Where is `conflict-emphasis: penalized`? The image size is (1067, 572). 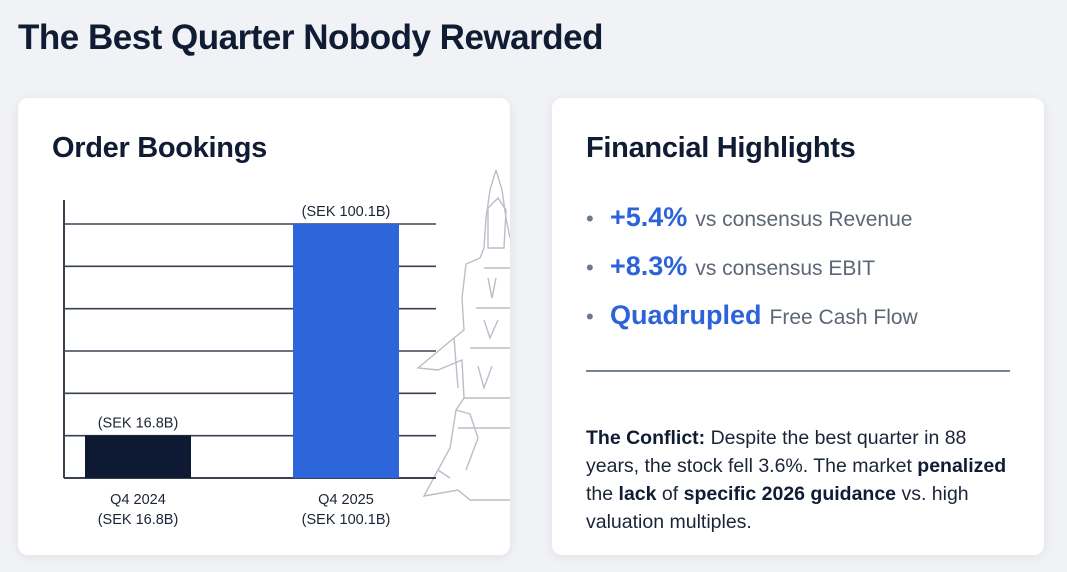
conflict-emphasis: penalized is located at coordinates (962, 465).